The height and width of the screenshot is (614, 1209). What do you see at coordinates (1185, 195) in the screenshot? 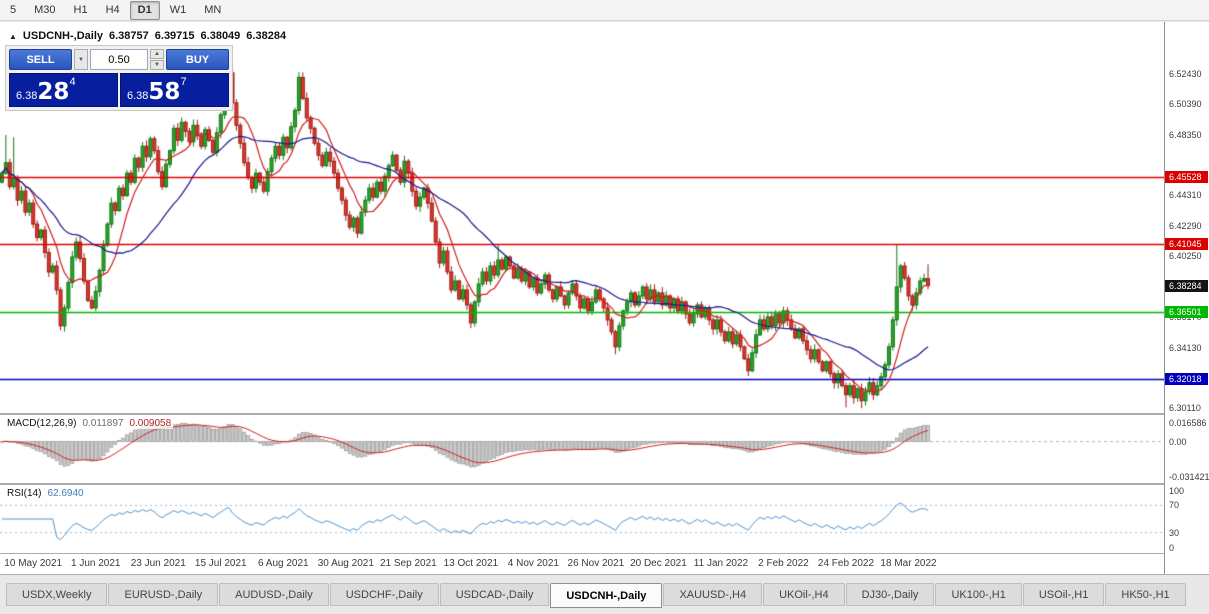
I see `price-tick: 6.44310` at bounding box center [1185, 195].